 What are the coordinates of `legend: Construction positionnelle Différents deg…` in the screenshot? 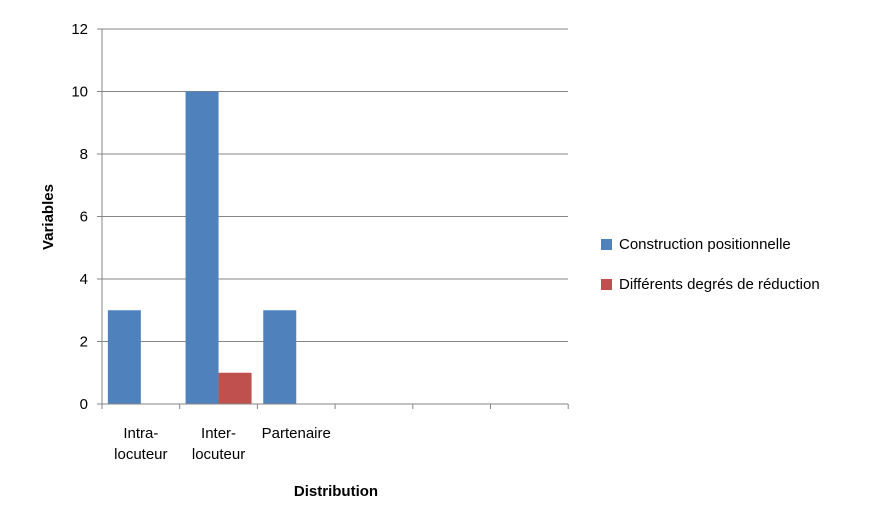 It's located at (710, 264).